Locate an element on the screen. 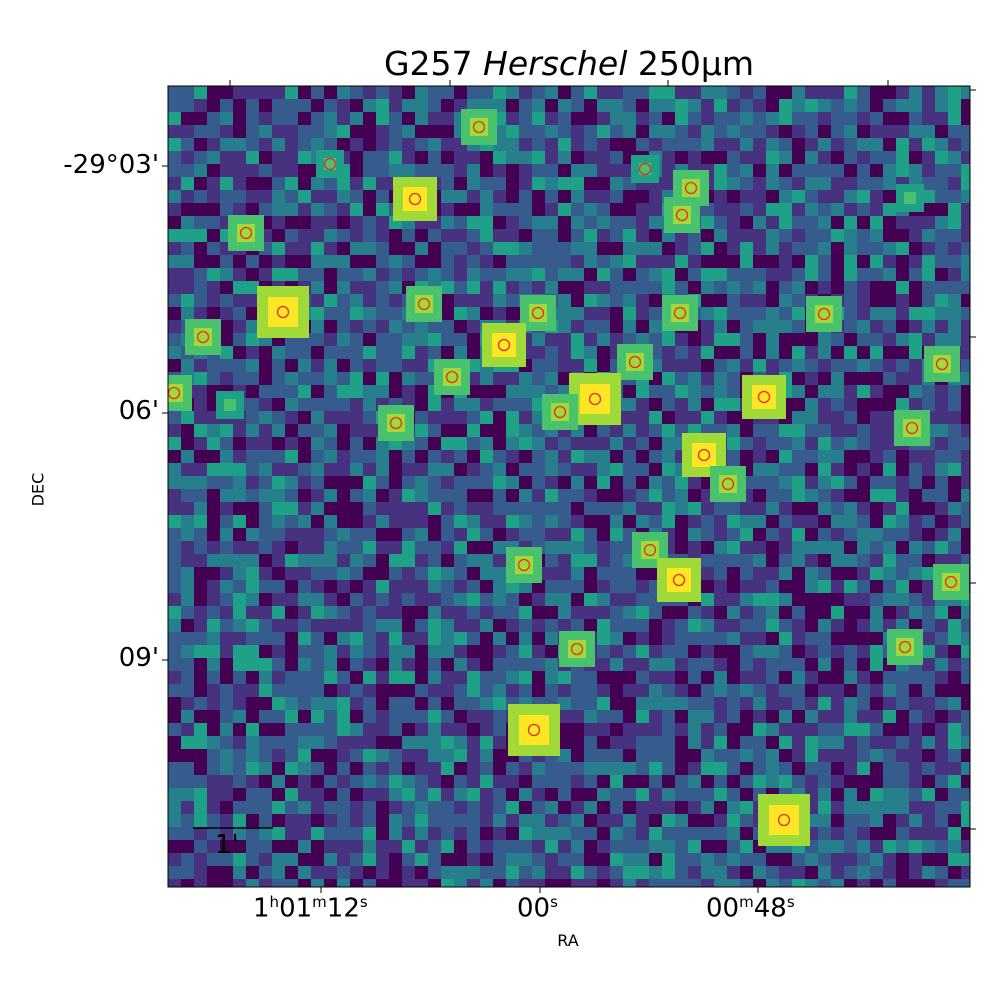 This screenshot has height=1000, width=1000. x-tick-label-2: 00m48s is located at coordinates (750, 908).